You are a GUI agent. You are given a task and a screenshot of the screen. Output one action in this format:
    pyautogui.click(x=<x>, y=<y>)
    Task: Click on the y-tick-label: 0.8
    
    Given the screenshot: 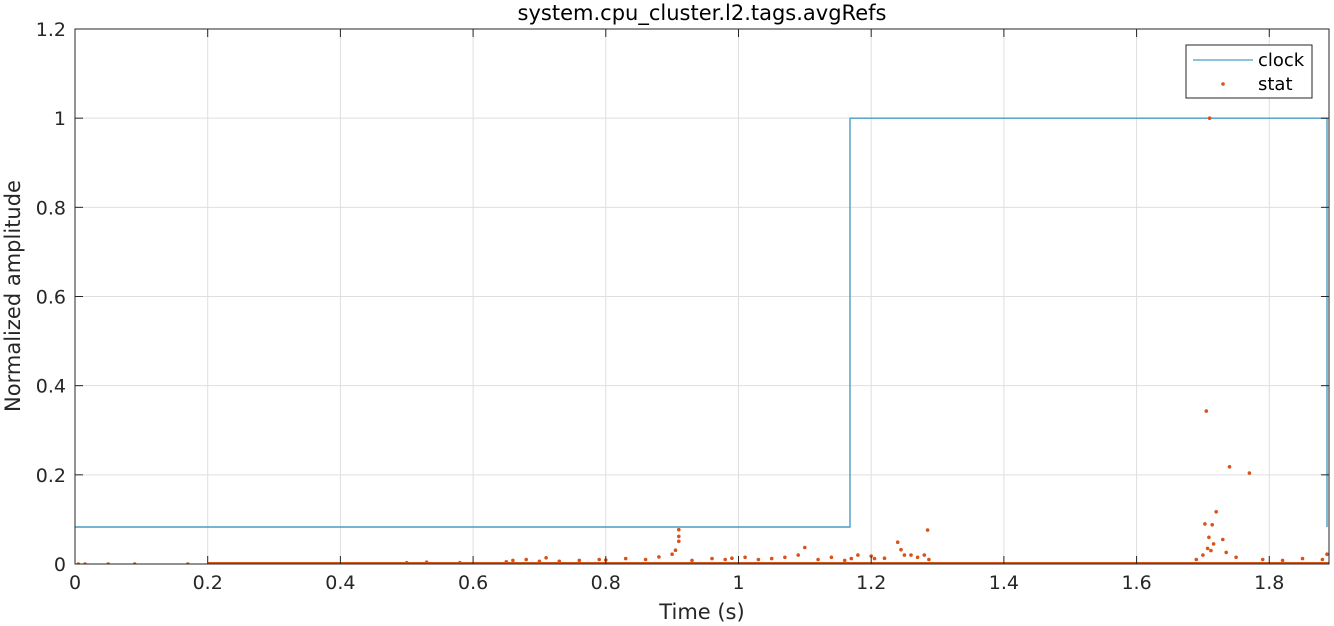 What is the action you would take?
    pyautogui.click(x=51, y=208)
    